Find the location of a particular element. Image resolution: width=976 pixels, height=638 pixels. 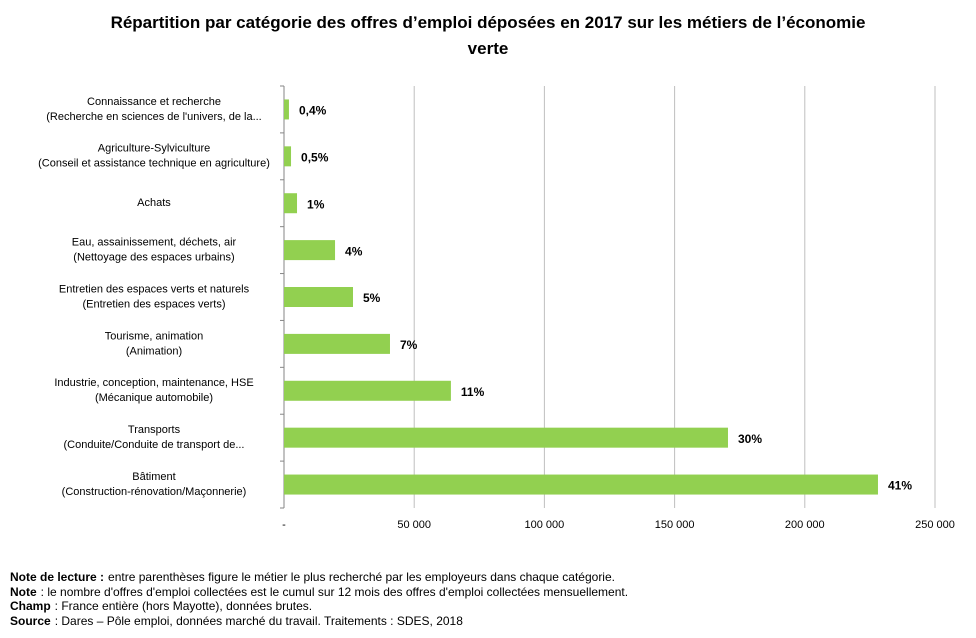

y-tick-label: (Animation) is located at coordinates (154, 351).